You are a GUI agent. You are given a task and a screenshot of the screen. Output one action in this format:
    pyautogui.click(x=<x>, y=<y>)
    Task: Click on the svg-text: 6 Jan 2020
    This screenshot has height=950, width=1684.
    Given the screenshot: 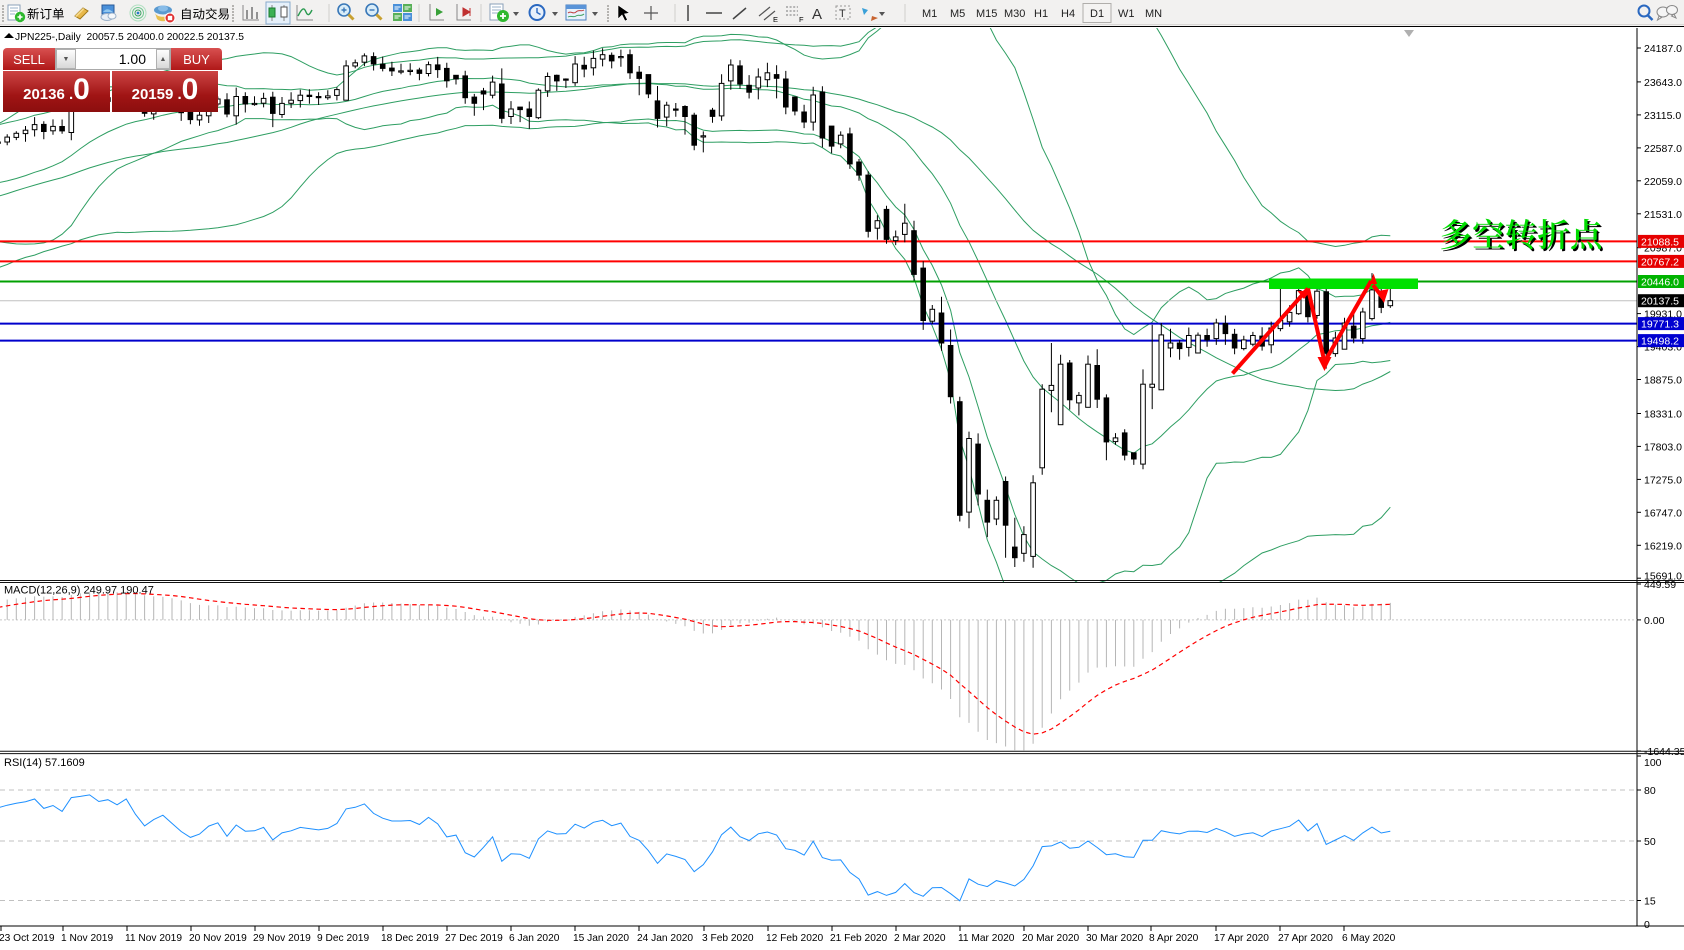 What is the action you would take?
    pyautogui.click(x=534, y=938)
    